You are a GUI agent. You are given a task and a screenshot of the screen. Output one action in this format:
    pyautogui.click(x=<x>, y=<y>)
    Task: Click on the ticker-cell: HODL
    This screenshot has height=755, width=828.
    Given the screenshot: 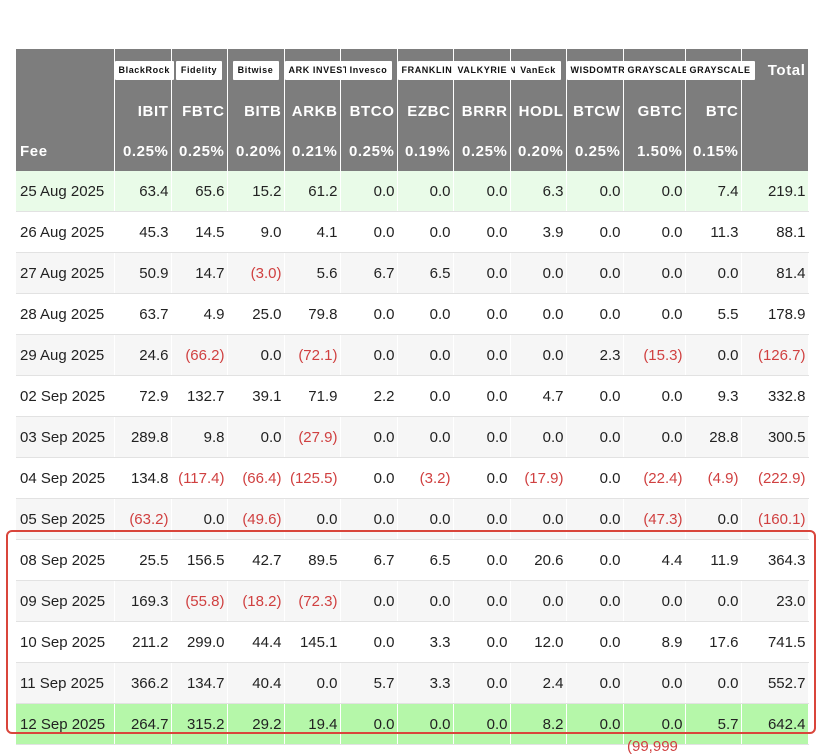 What is the action you would take?
    pyautogui.click(x=538, y=111)
    